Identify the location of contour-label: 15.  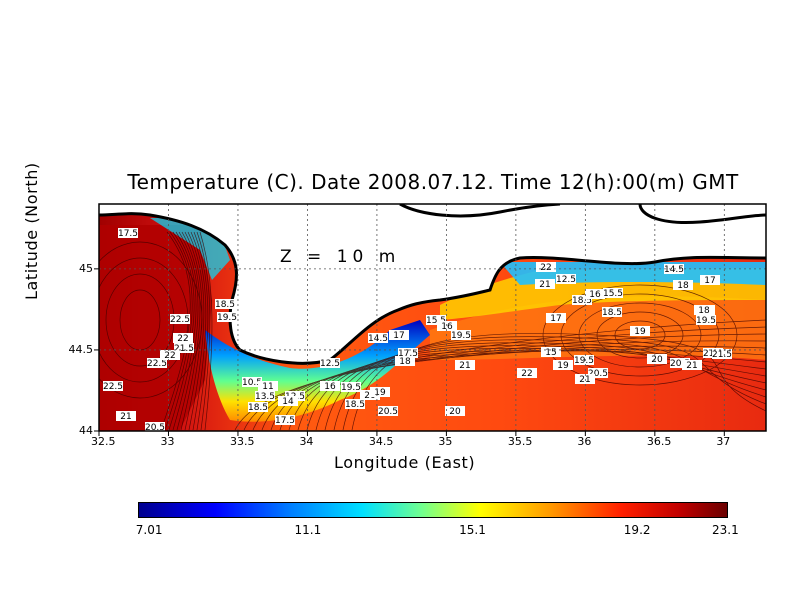
(551, 352).